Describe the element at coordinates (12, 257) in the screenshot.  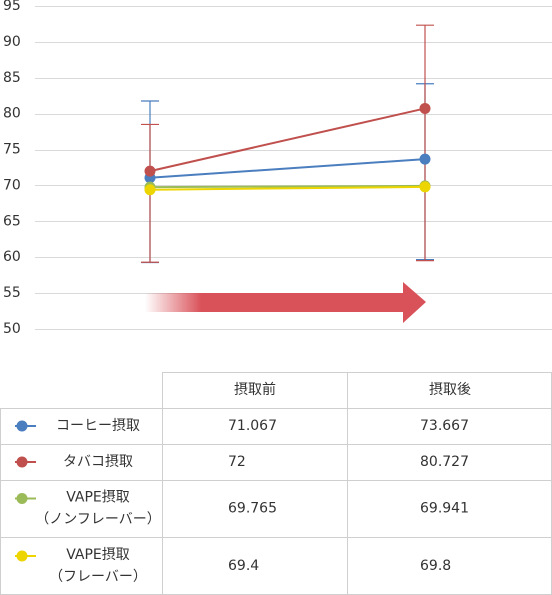
I see `y-tick-label: 60` at that location.